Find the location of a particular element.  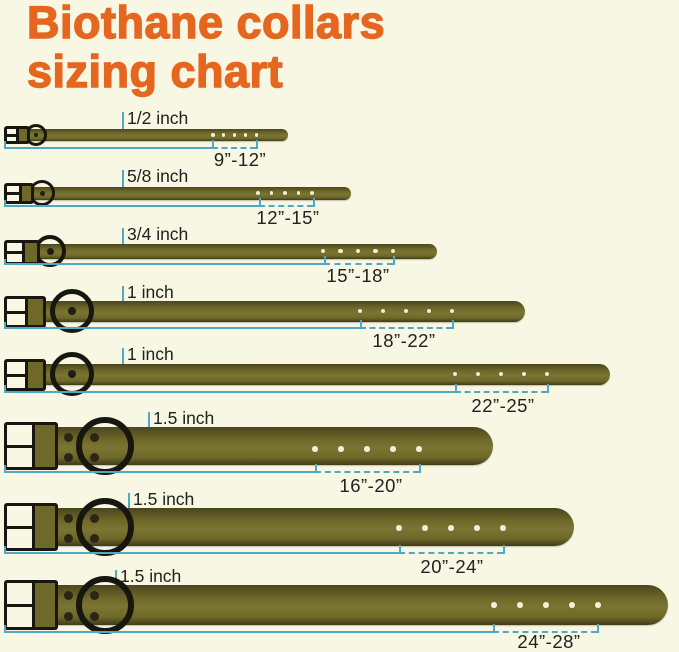

size-range-label: 9”-12” is located at coordinates (240, 159).